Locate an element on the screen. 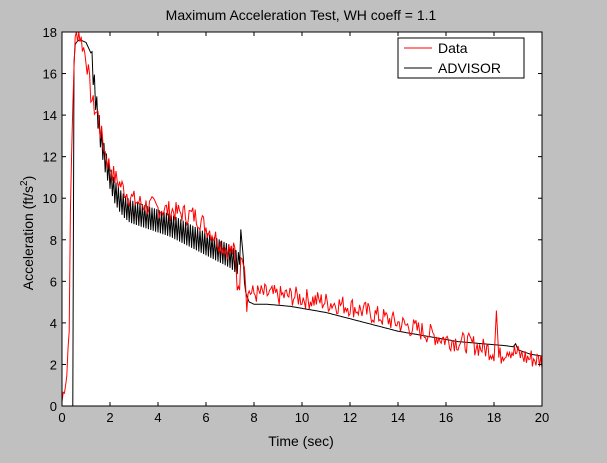  y-tick-label: 6 is located at coordinates (53, 281).